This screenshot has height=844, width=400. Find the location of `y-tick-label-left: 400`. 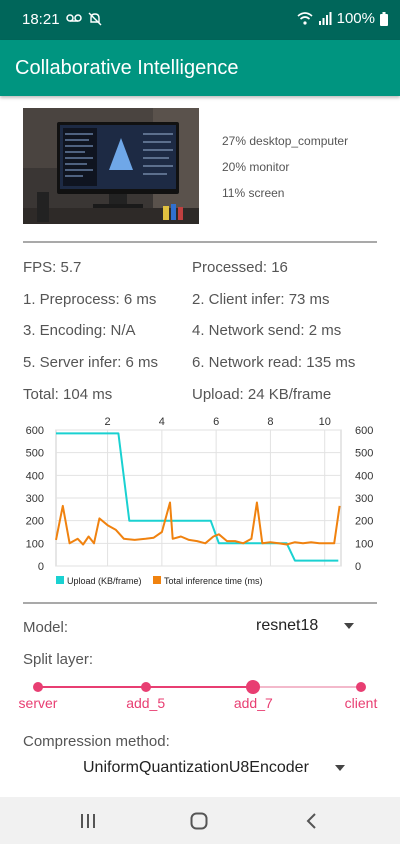

y-tick-label-left: 400 is located at coordinates (35, 476).